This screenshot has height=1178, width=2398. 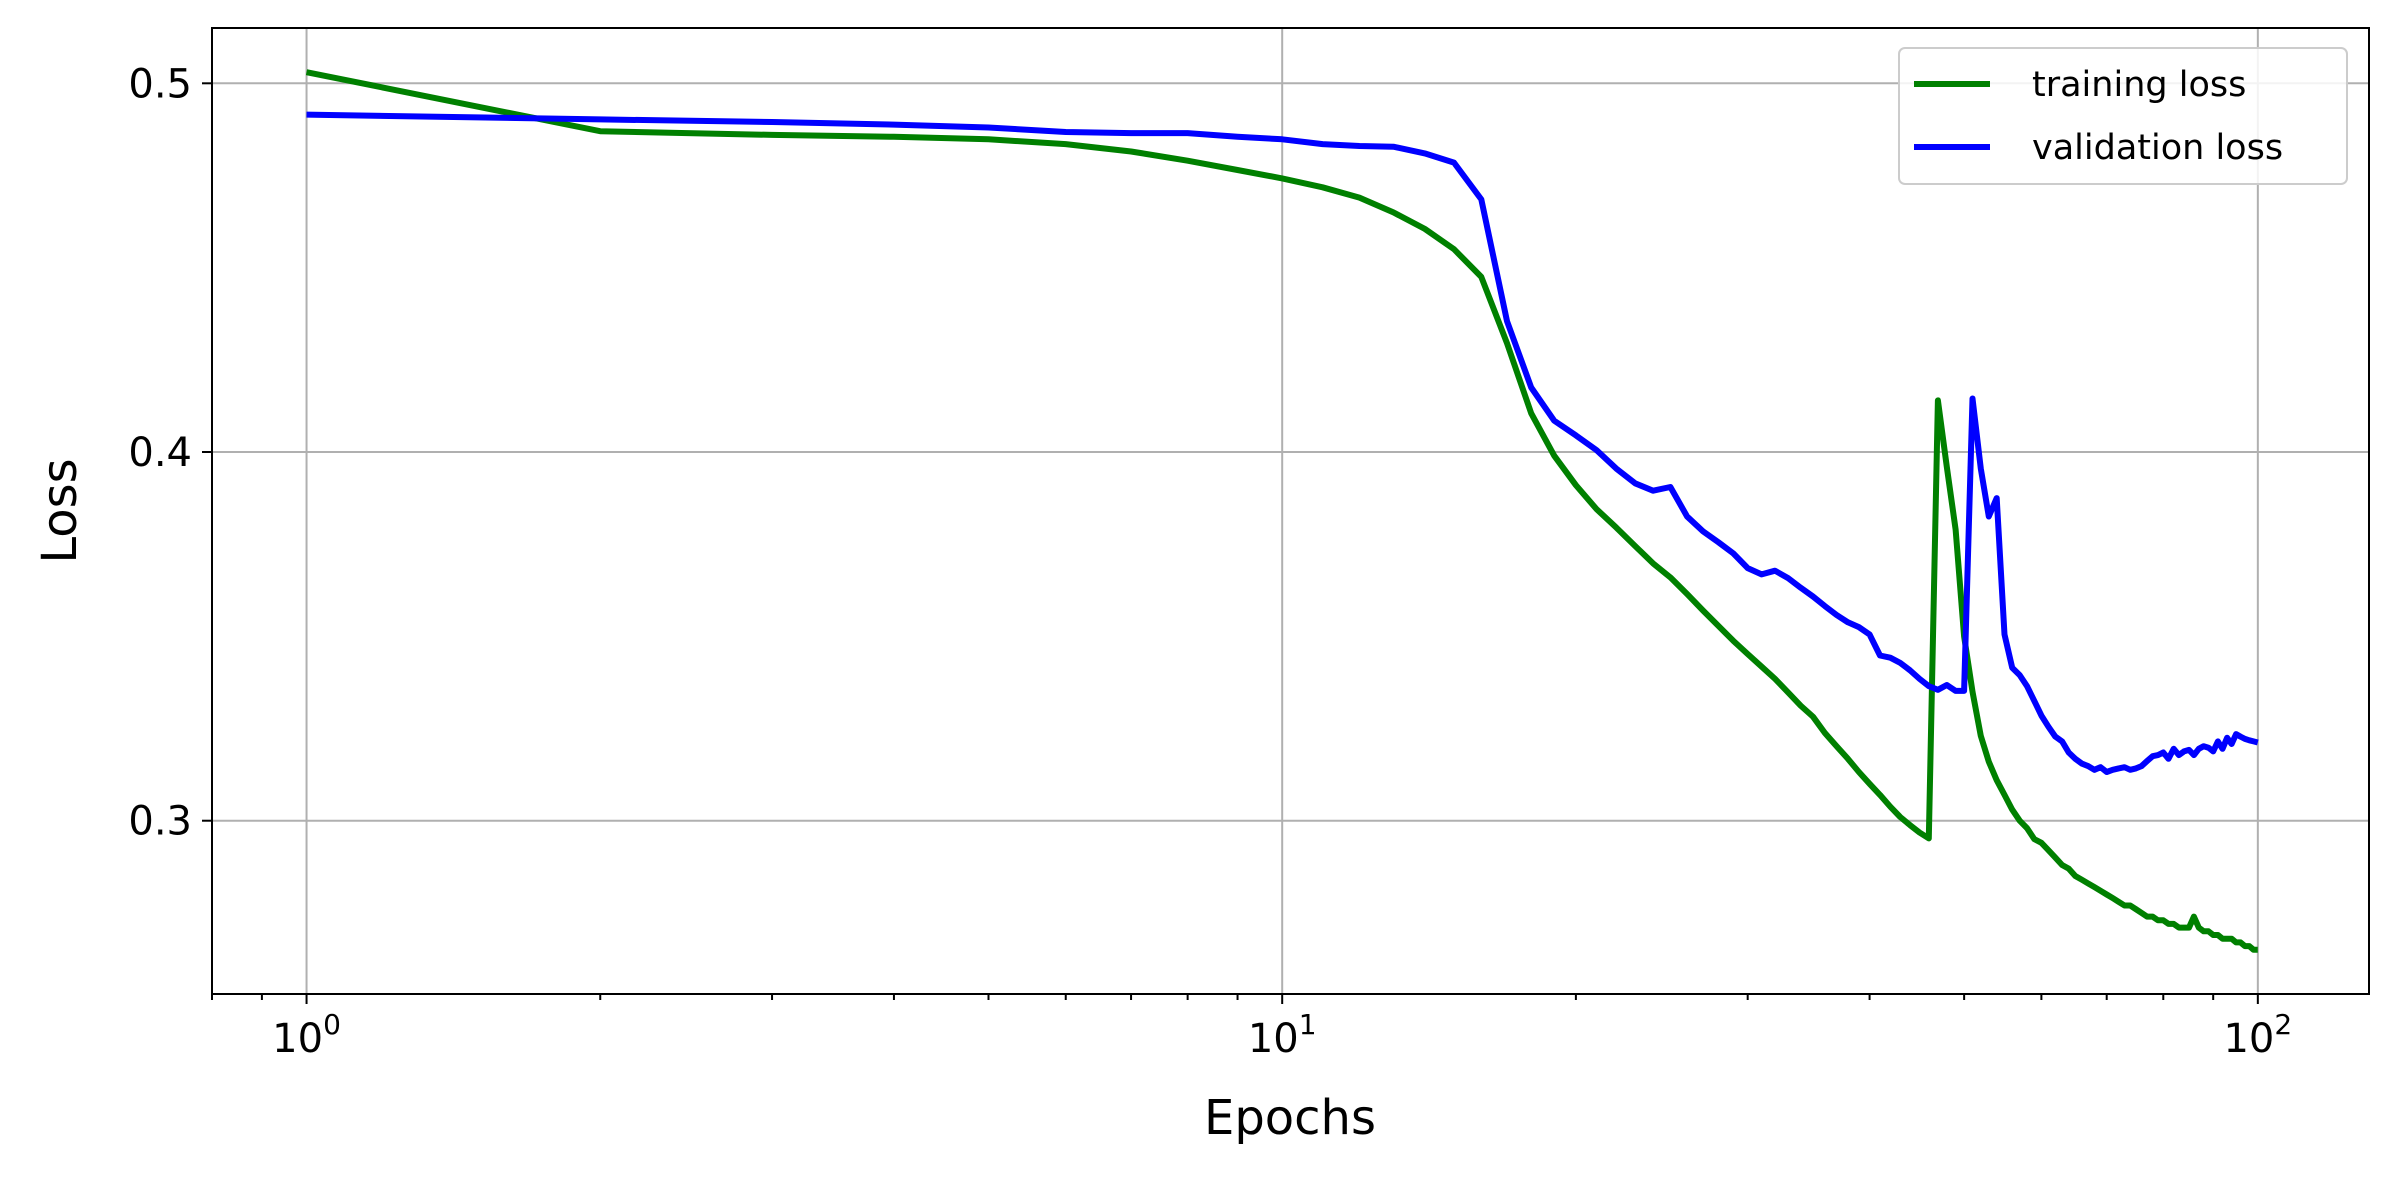 I want to click on y-tick-label: 0.5, so click(x=160, y=84).